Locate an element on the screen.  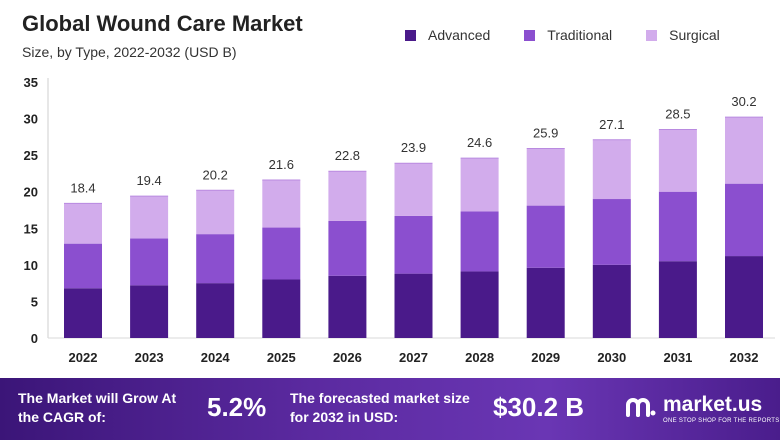
forecast-value: $30.2 B is located at coordinates (539, 407).